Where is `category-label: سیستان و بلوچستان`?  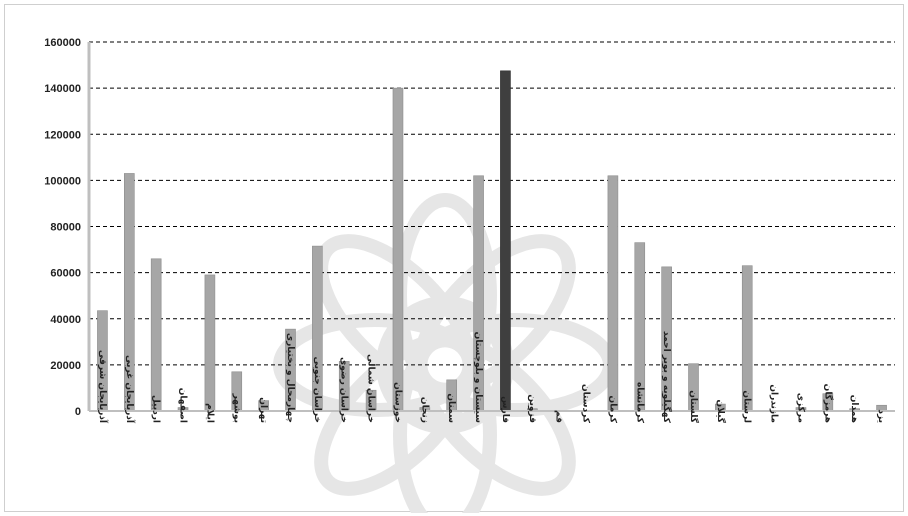
category-label: سیستان و بلوچستان is located at coordinates (478, 378).